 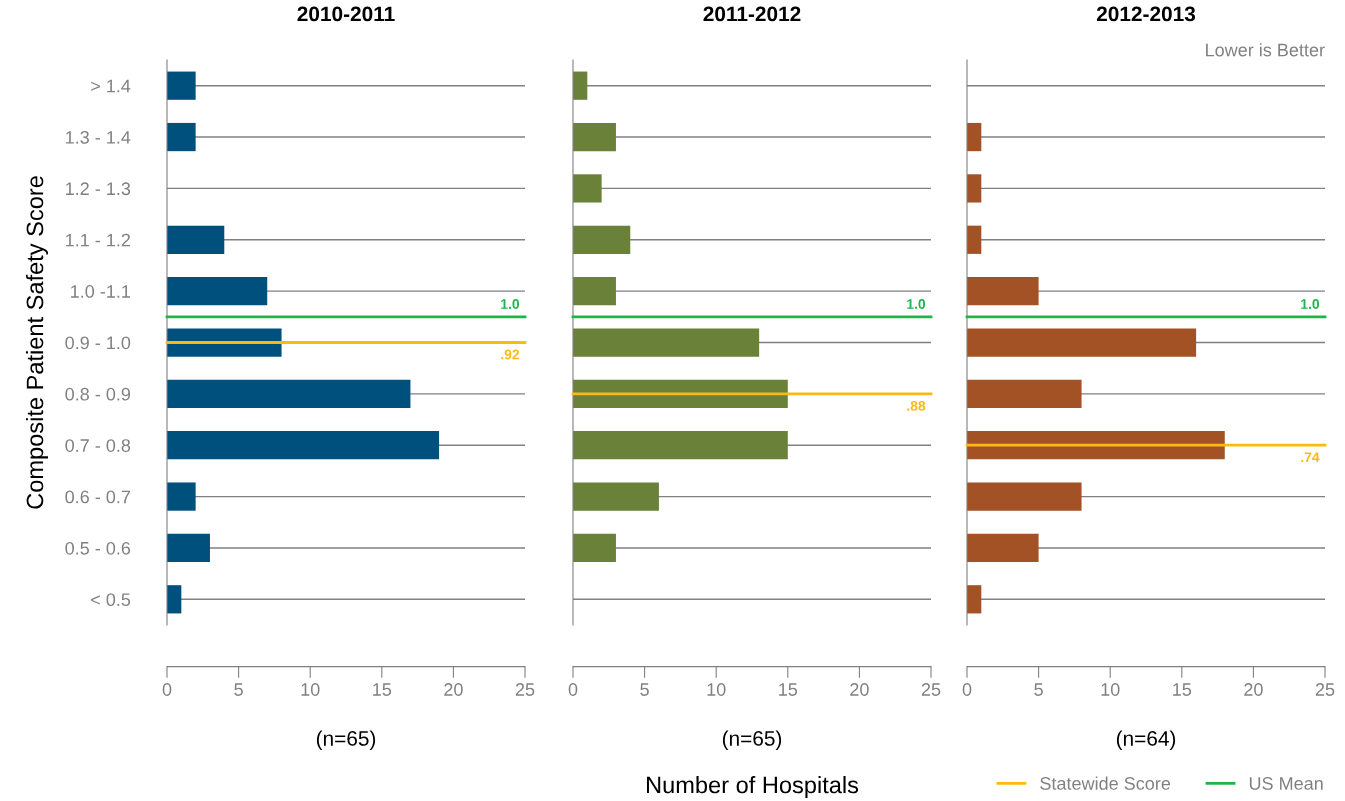 I want to click on y-tick-label: 0.6 - 0.7, so click(x=97, y=497).